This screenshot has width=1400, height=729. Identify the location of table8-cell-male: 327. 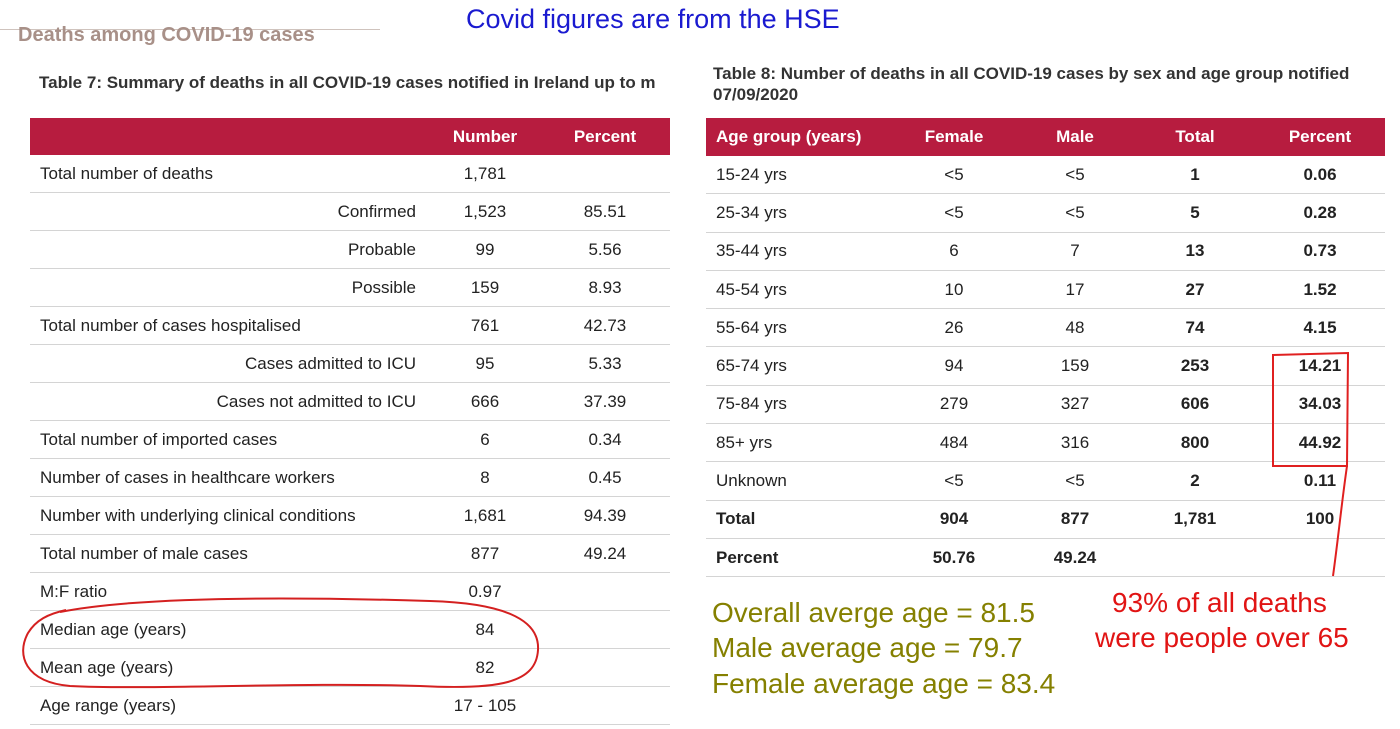
(1075, 405).